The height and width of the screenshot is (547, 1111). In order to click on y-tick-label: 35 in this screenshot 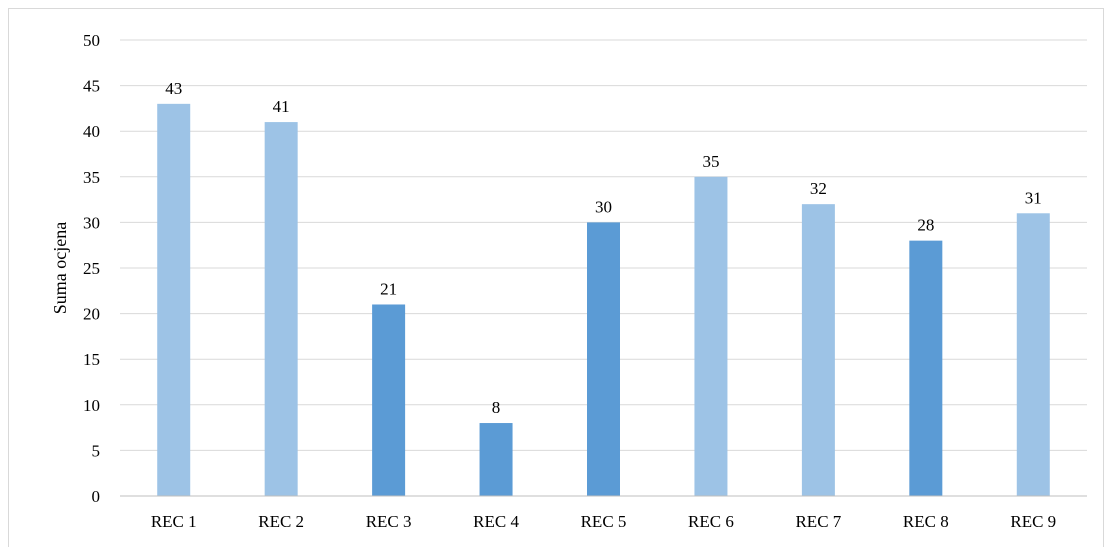, I will do `click(91, 177)`.